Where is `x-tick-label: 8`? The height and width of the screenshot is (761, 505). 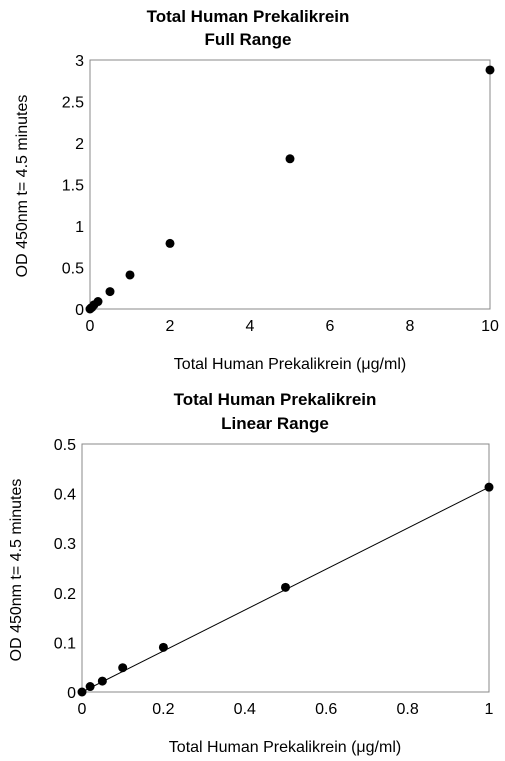 x-tick-label: 8 is located at coordinates (410, 326).